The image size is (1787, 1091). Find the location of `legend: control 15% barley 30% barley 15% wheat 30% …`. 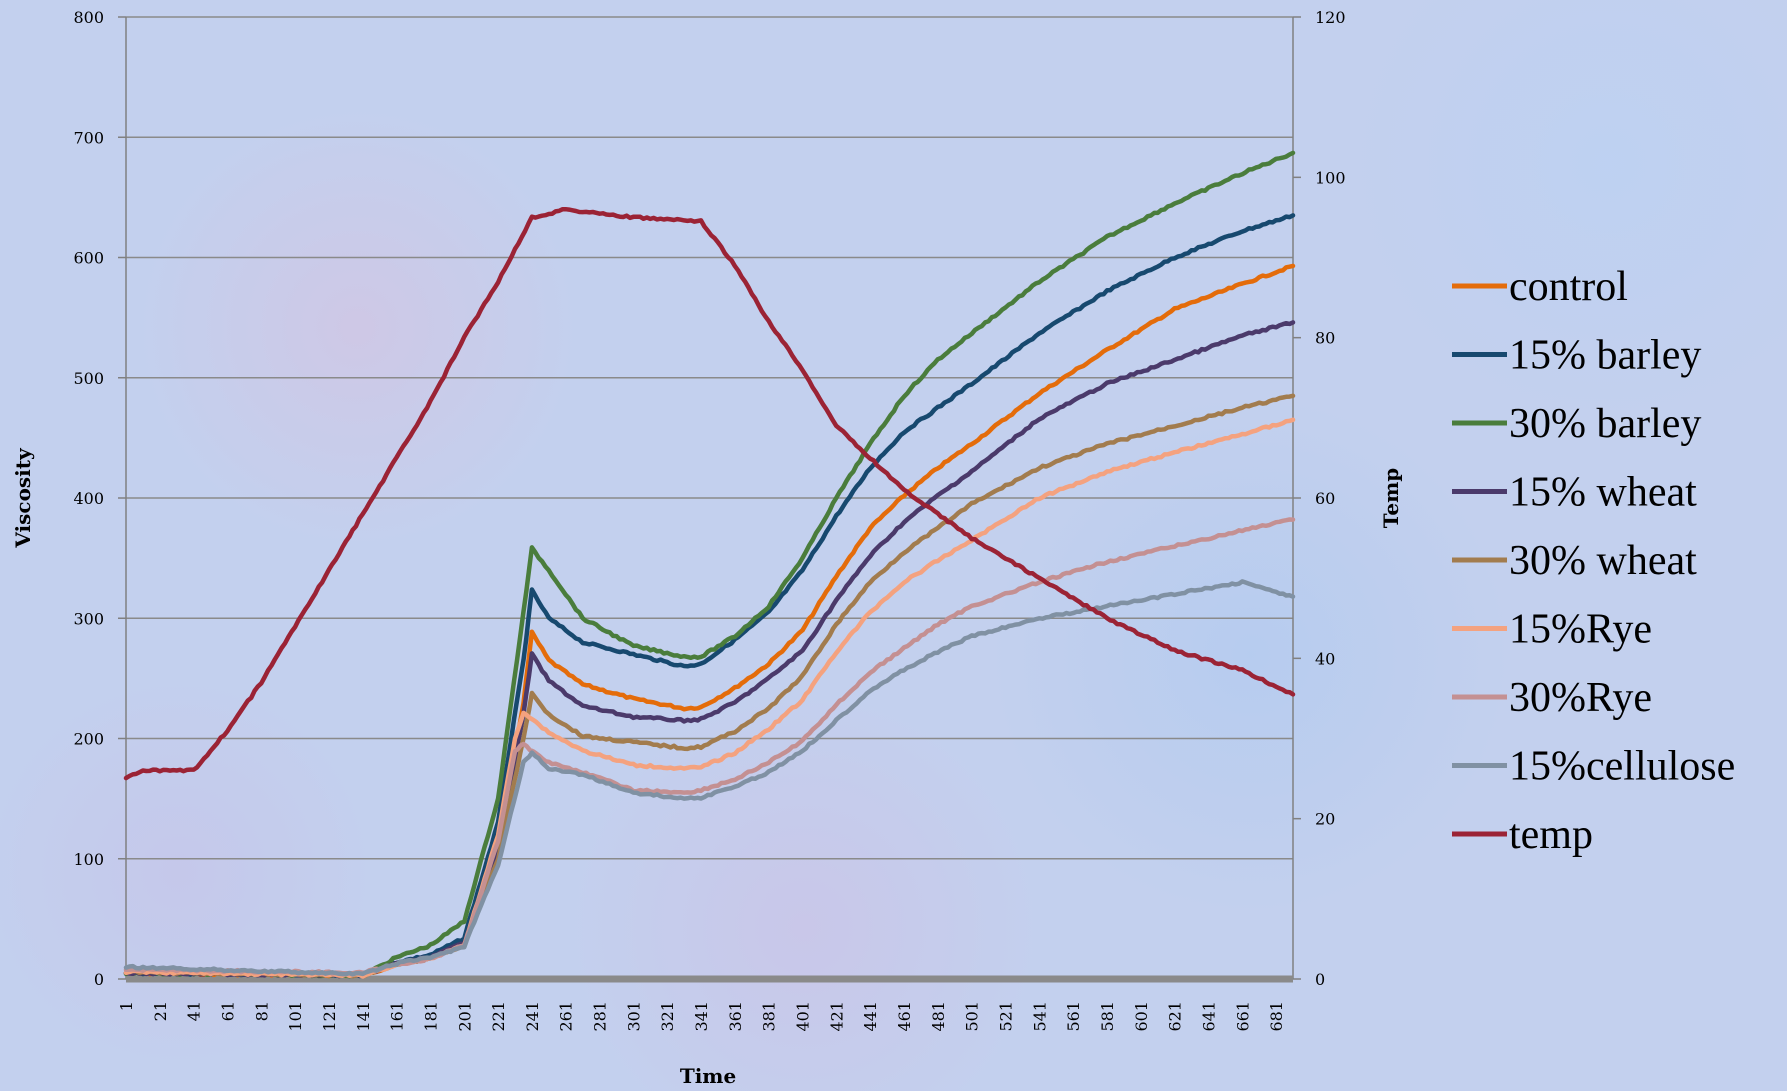

legend: control 15% barley 30% barley 15% wheat 30% … is located at coordinates (1593, 561).